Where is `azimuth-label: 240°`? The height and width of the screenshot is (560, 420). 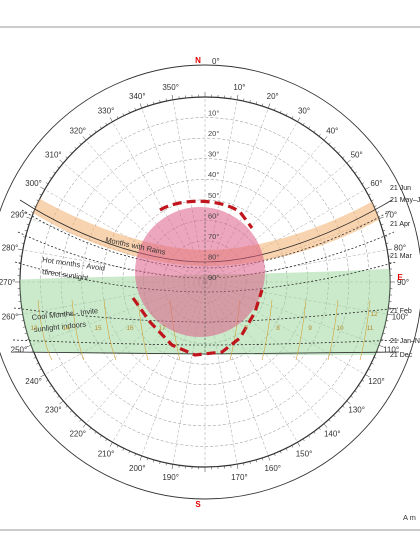
azimuth-label: 240° is located at coordinates (33, 381).